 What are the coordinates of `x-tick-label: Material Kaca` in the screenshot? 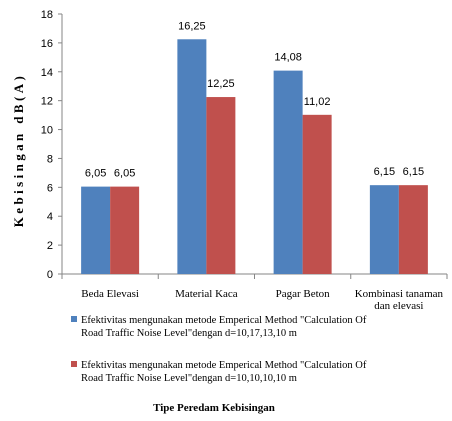 It's located at (206, 294).